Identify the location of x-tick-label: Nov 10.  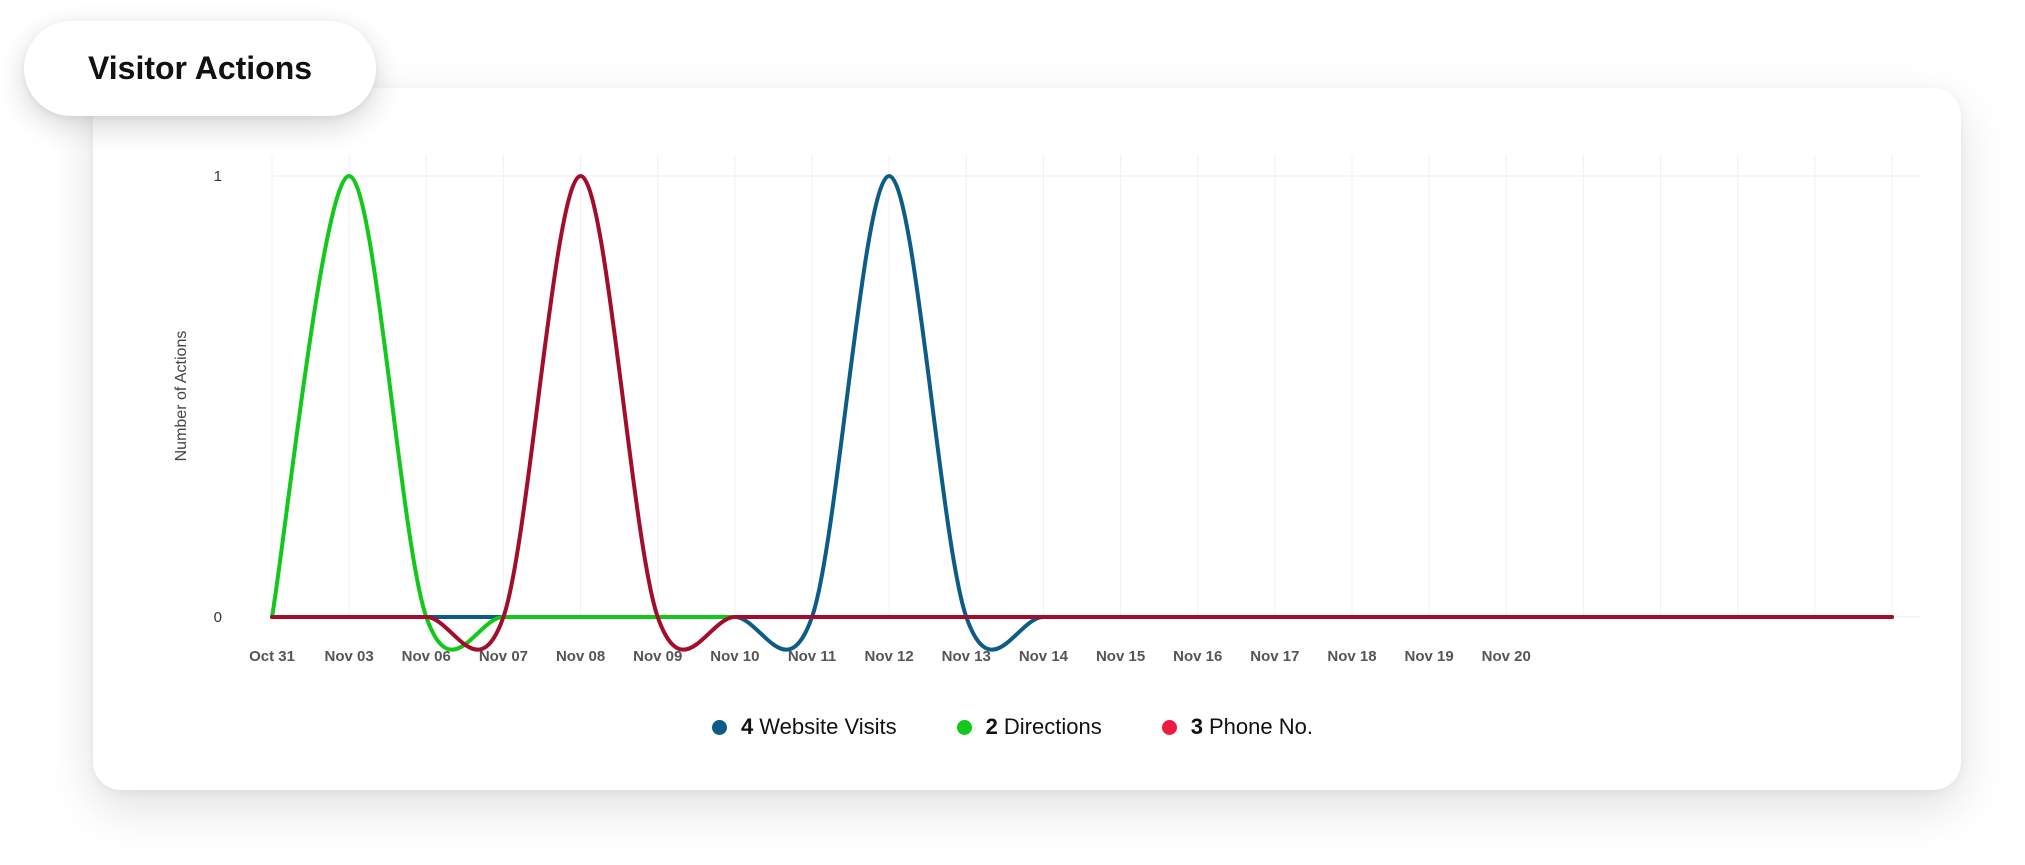
(734, 656).